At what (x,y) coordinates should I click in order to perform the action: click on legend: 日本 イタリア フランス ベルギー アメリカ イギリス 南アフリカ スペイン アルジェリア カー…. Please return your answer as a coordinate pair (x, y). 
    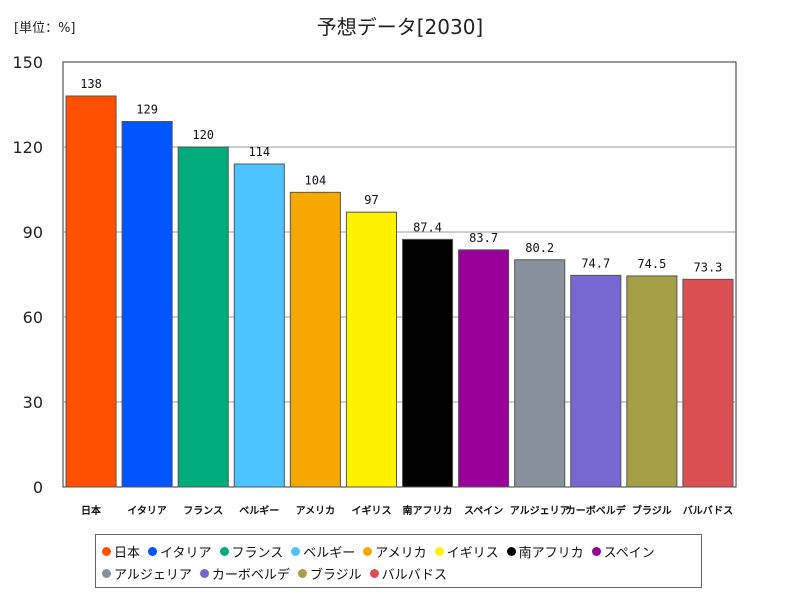
    Looking at the image, I should click on (398, 561).